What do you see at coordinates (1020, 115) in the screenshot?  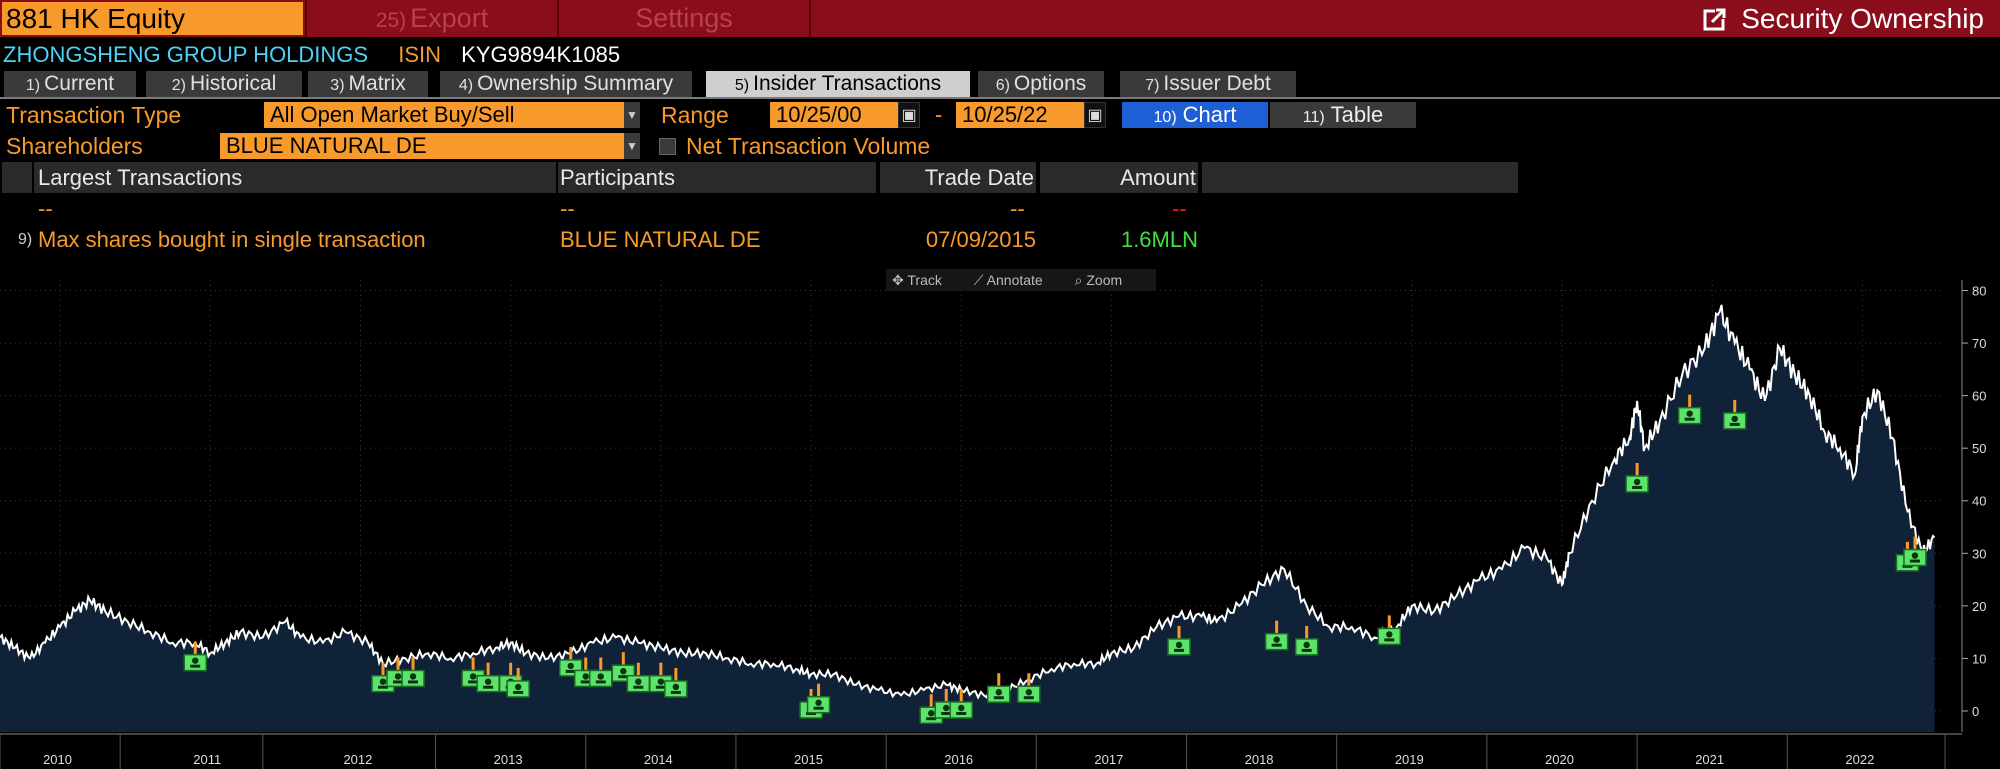 I see `range-end-input: 10/25/22` at bounding box center [1020, 115].